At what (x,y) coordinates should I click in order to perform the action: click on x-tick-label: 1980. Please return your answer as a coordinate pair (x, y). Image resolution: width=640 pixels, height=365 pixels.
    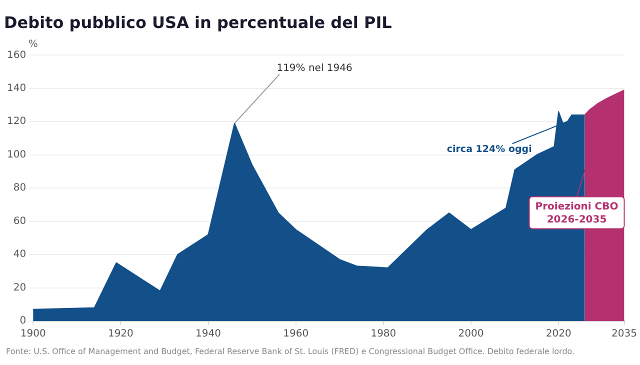
    Looking at the image, I should click on (383, 334).